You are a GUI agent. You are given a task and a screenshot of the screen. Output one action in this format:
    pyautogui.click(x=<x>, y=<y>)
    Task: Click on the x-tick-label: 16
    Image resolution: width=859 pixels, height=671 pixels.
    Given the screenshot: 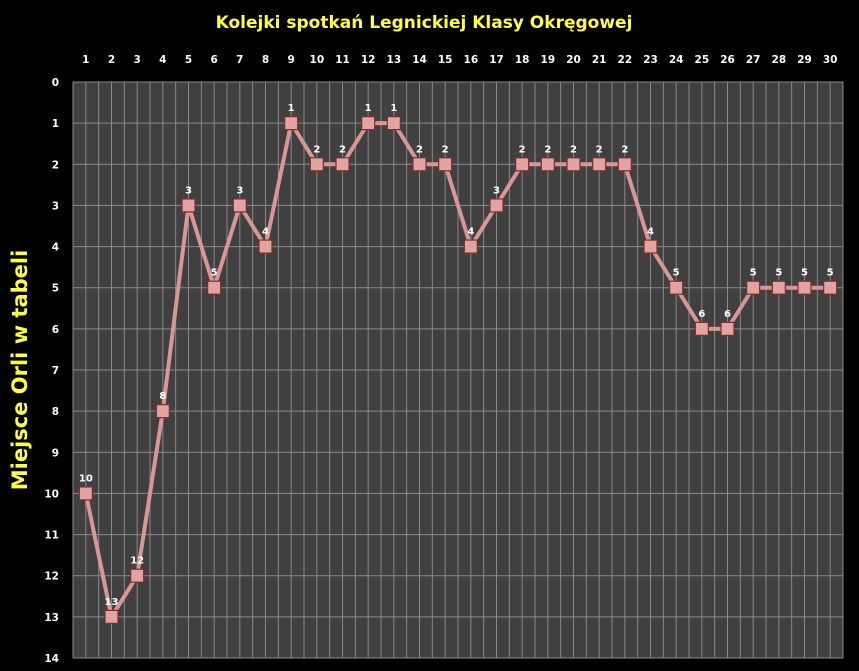 What is the action you would take?
    pyautogui.click(x=471, y=60)
    